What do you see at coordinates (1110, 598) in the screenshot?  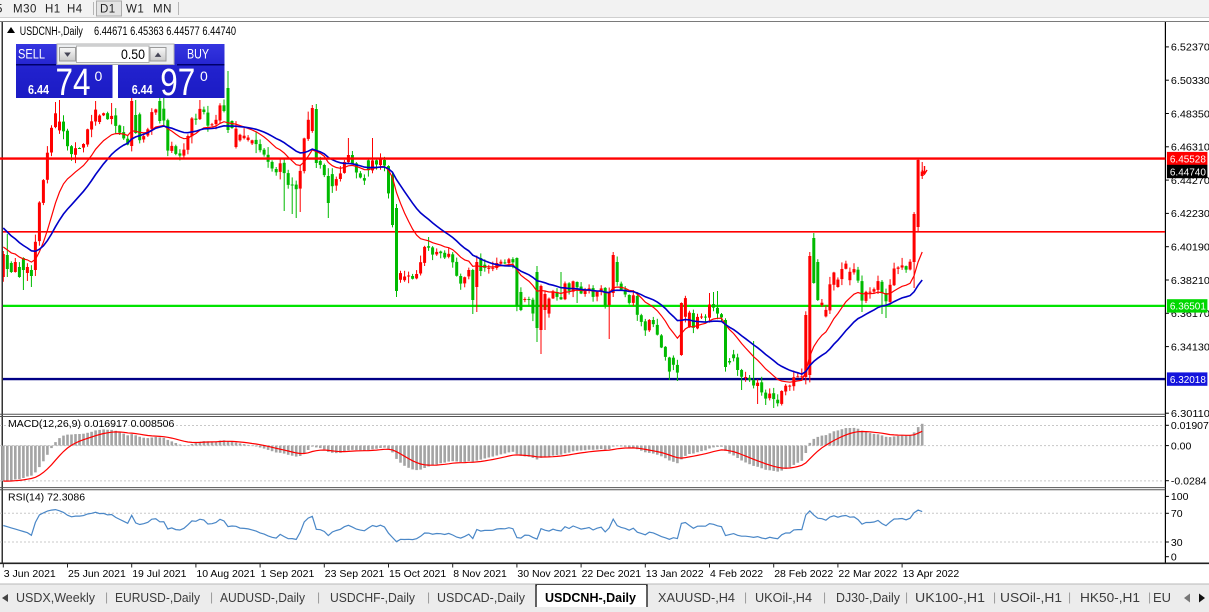 I see `svg-text: HK50-,H1` at bounding box center [1110, 598].